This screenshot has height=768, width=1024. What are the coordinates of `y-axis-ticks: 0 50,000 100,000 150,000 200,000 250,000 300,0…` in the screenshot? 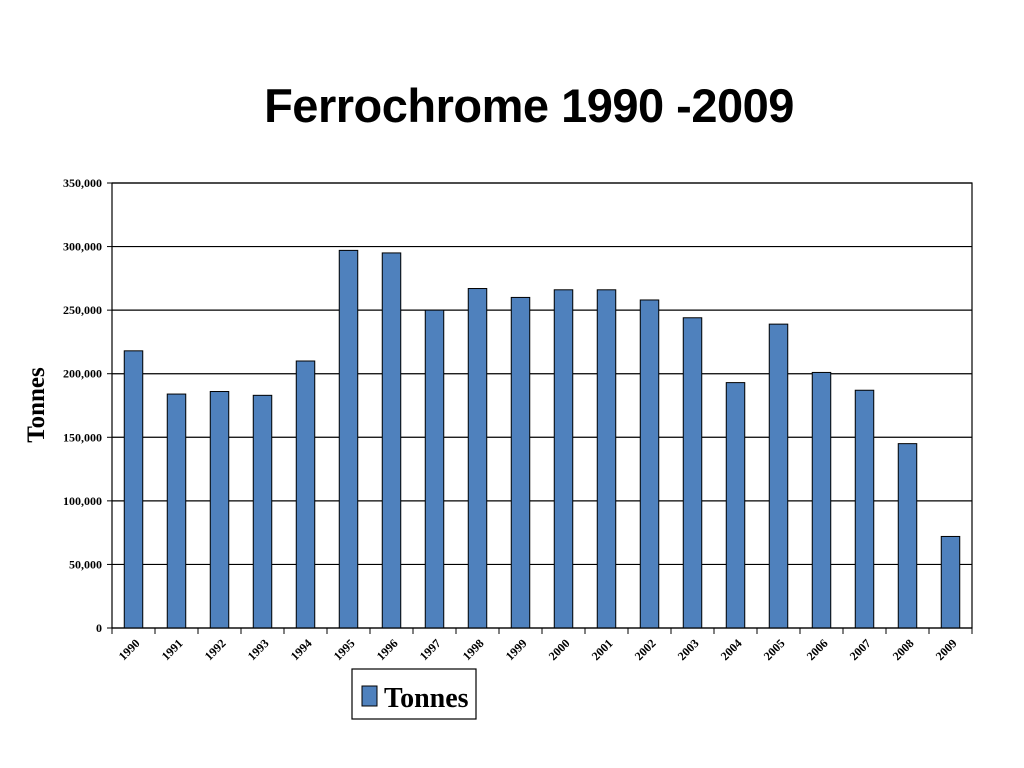 It's located at (87, 405).